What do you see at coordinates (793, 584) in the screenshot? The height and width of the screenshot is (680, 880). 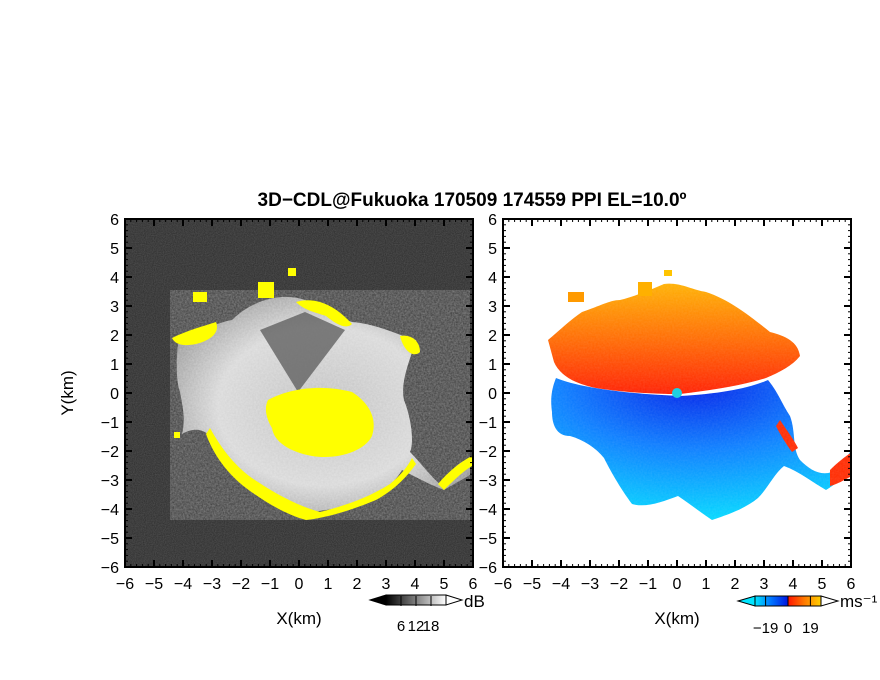 I see `doppler-velocity-x-tick-label: 4` at bounding box center [793, 584].